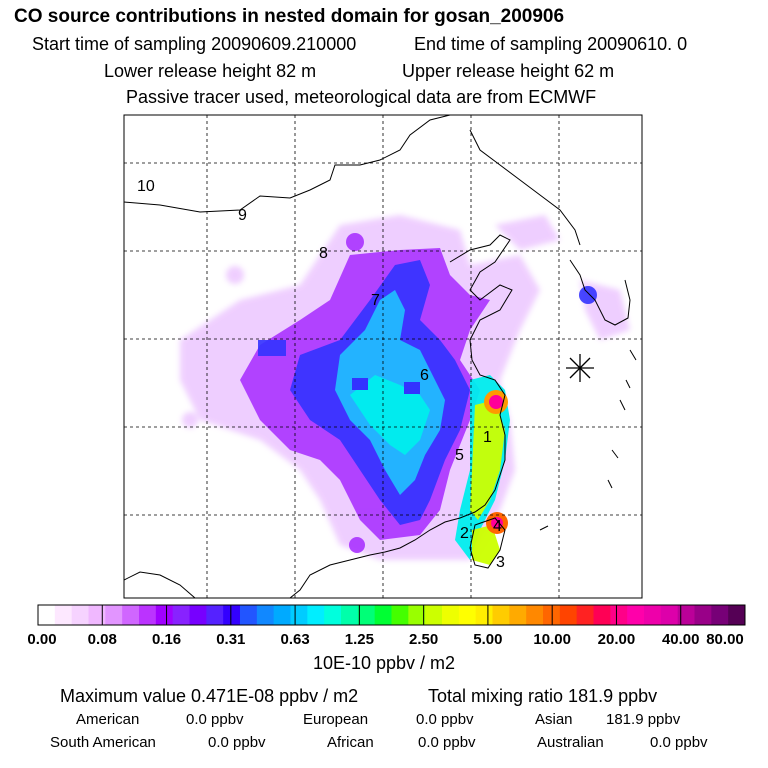  I want to click on region-label-9: 9, so click(242, 215).